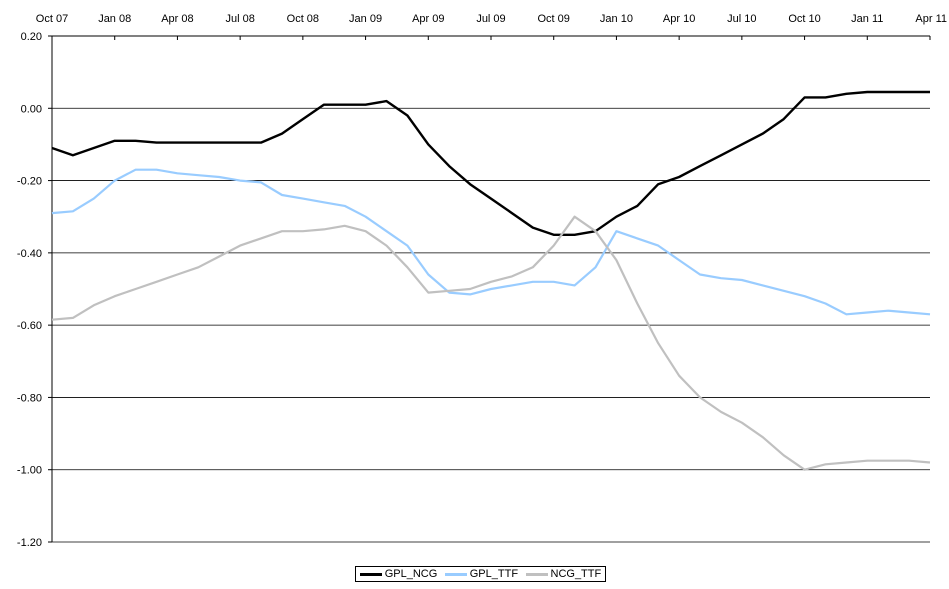  Describe the element at coordinates (741, 19) in the screenshot. I see `x-tick-label: Jul 10` at that location.